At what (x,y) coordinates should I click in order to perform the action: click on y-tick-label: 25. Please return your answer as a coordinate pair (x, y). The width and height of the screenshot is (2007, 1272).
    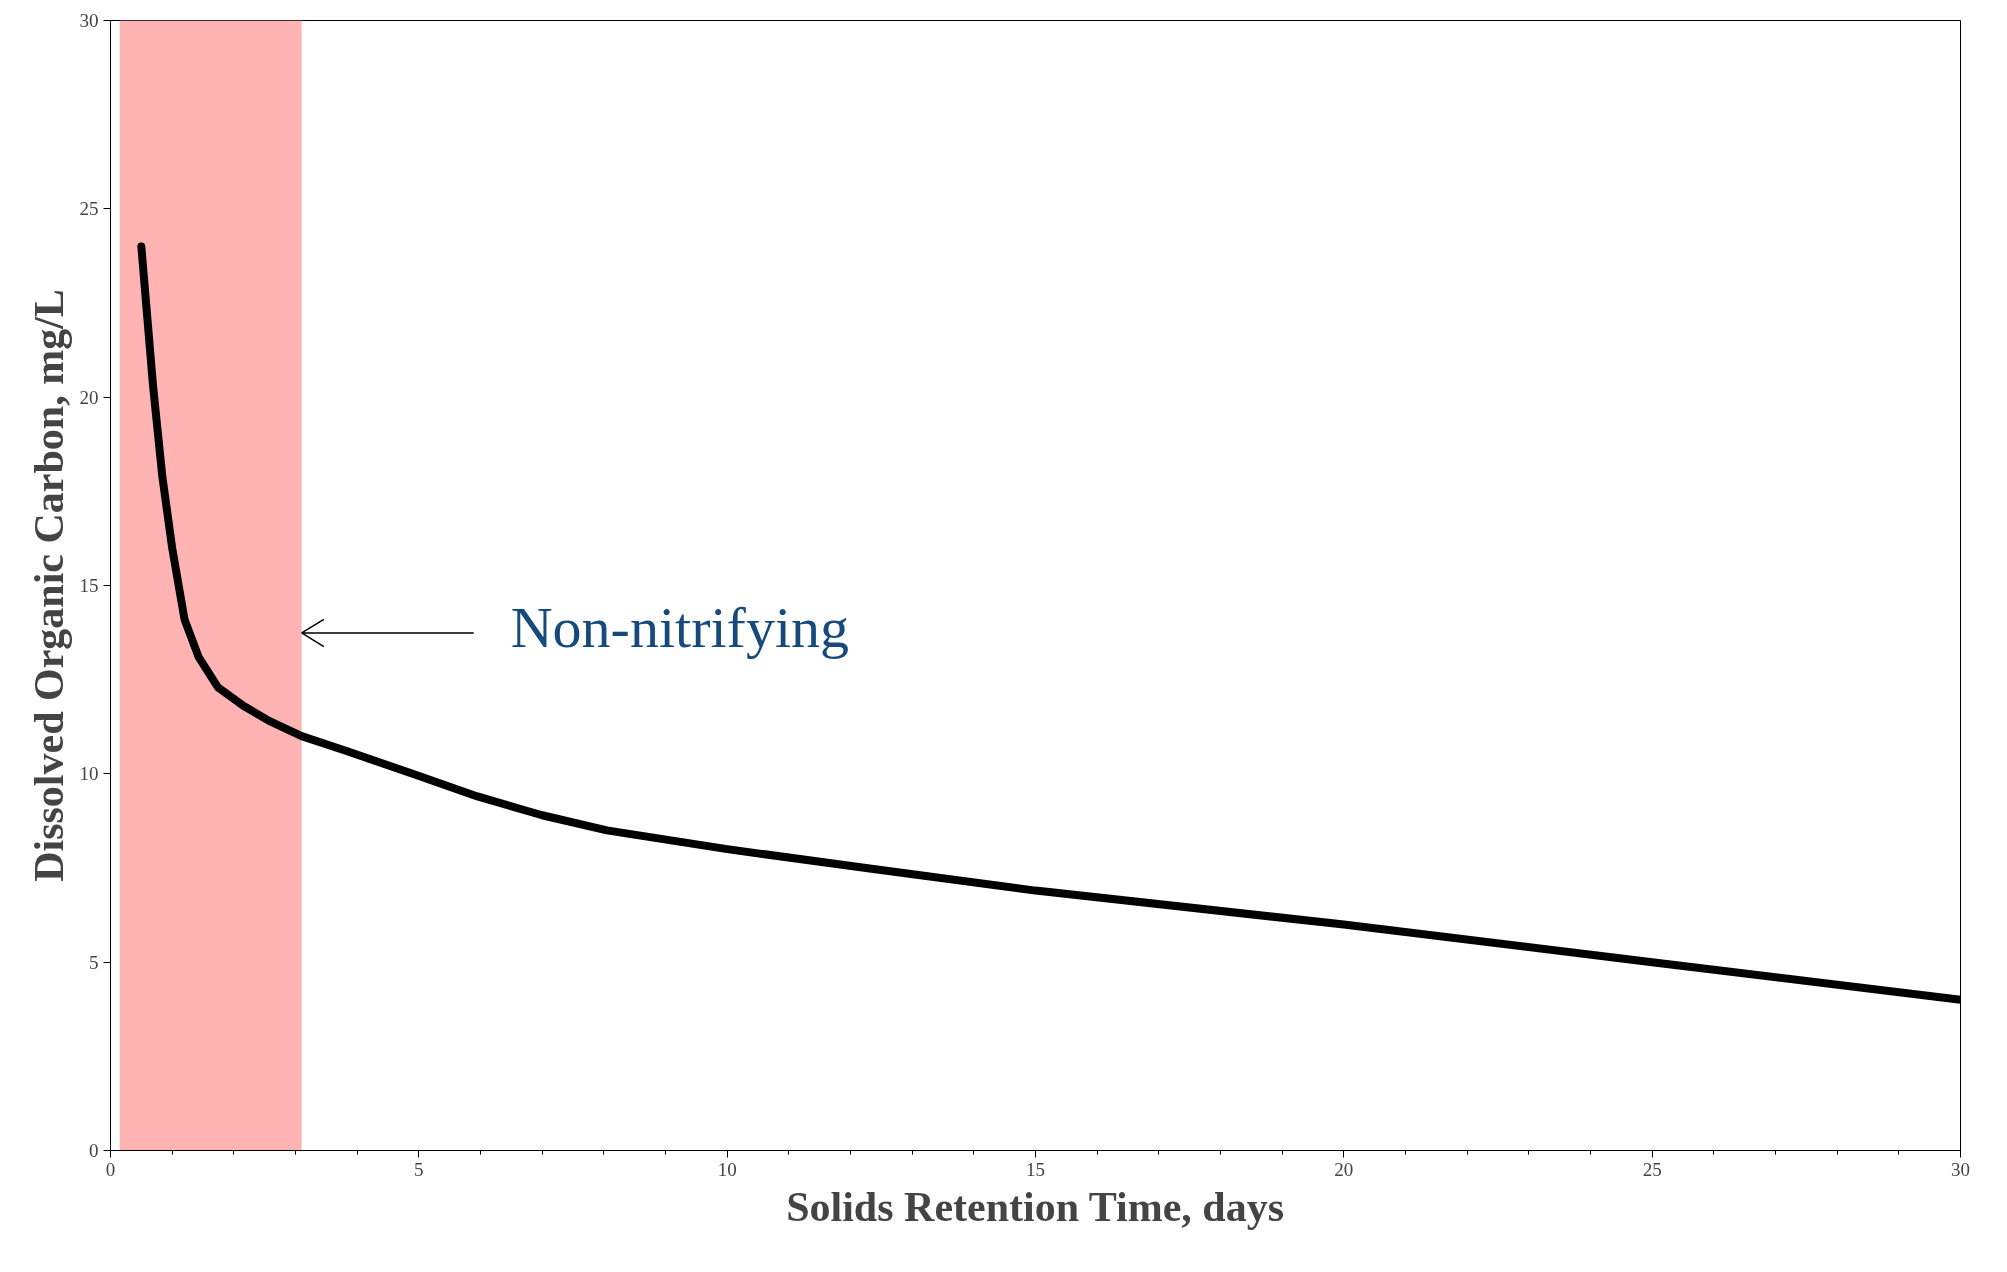
    Looking at the image, I should click on (89, 209).